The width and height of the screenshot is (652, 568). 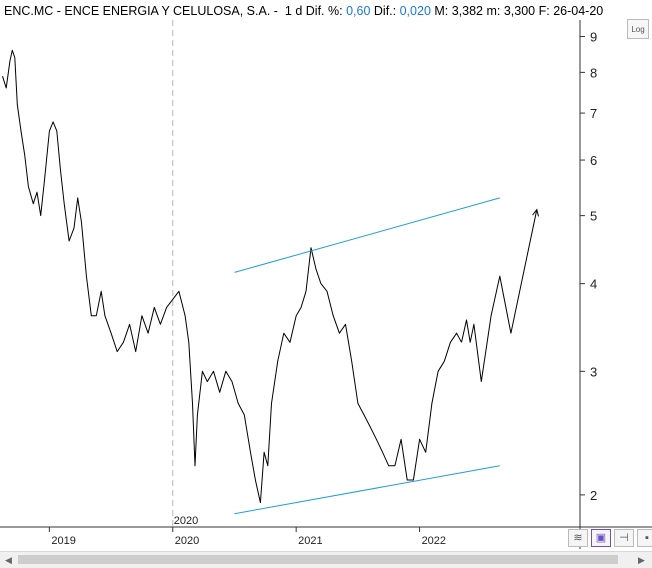 I want to click on pin-icon: ⊣, so click(x=624, y=538).